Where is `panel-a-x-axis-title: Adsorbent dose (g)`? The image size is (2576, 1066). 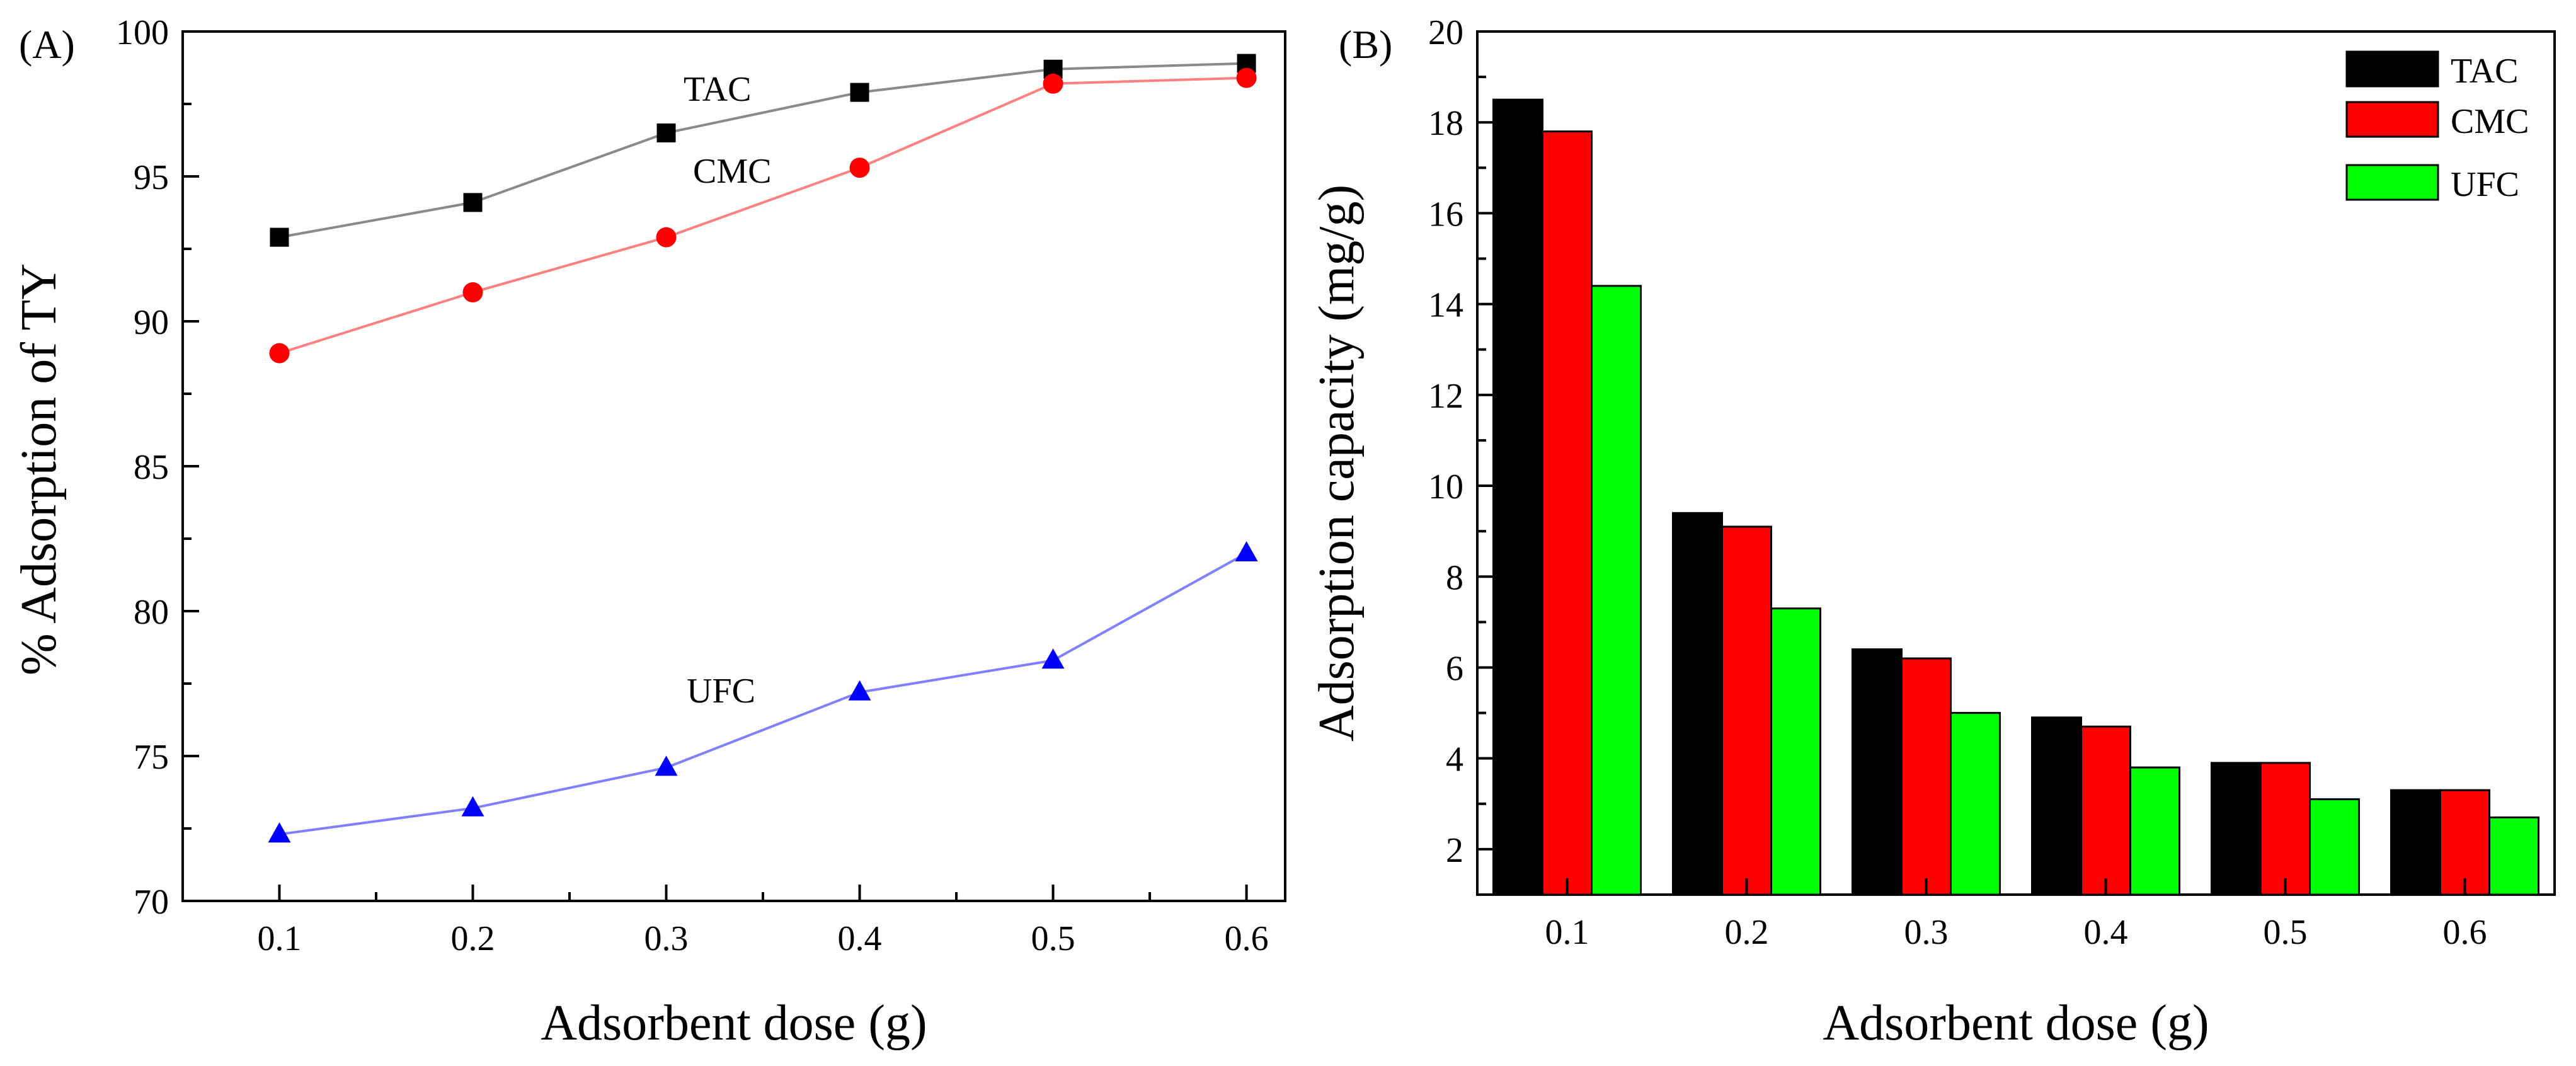
panel-a-x-axis-title: Adsorbent dose (g) is located at coordinates (734, 1023).